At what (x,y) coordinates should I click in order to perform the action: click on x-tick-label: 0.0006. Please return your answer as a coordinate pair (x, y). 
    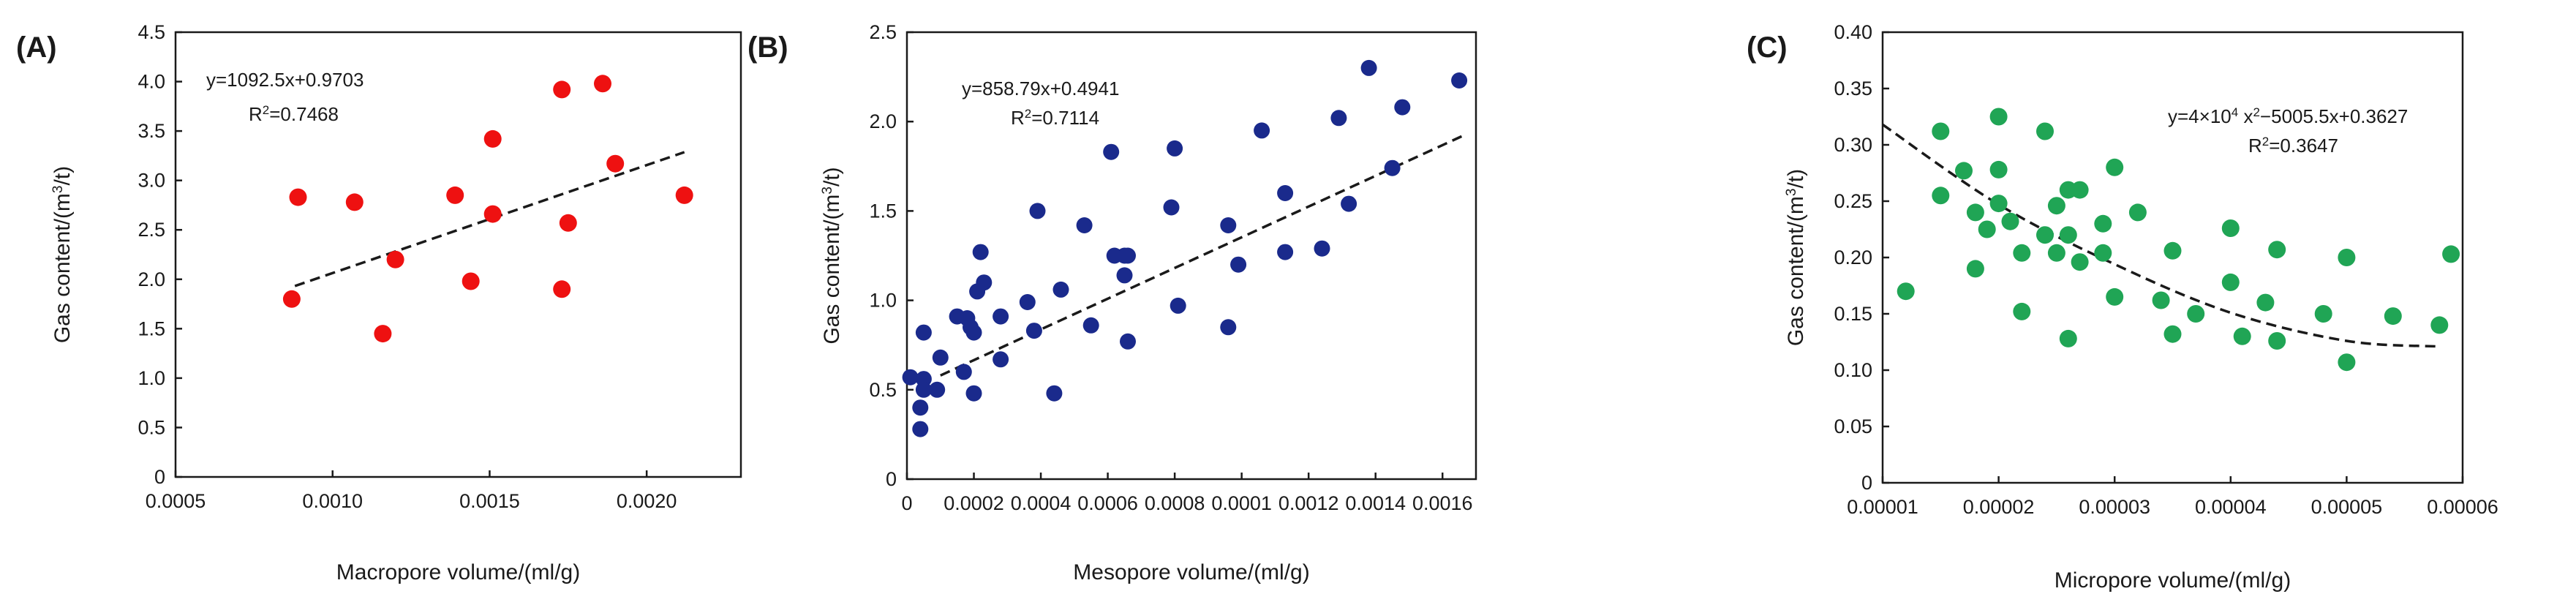
    Looking at the image, I should click on (1107, 503).